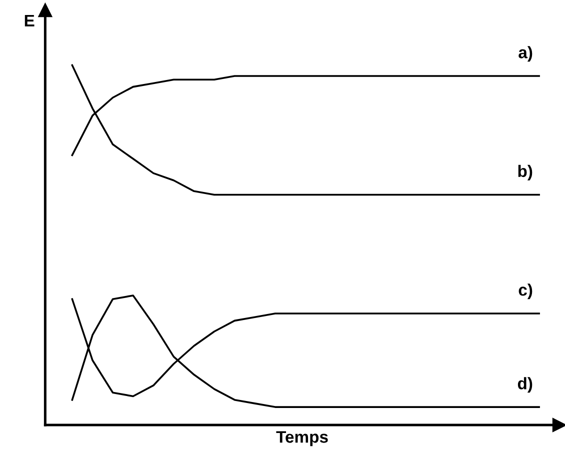 This screenshot has width=565, height=463. I want to click on y-axis-title: E, so click(29, 20).